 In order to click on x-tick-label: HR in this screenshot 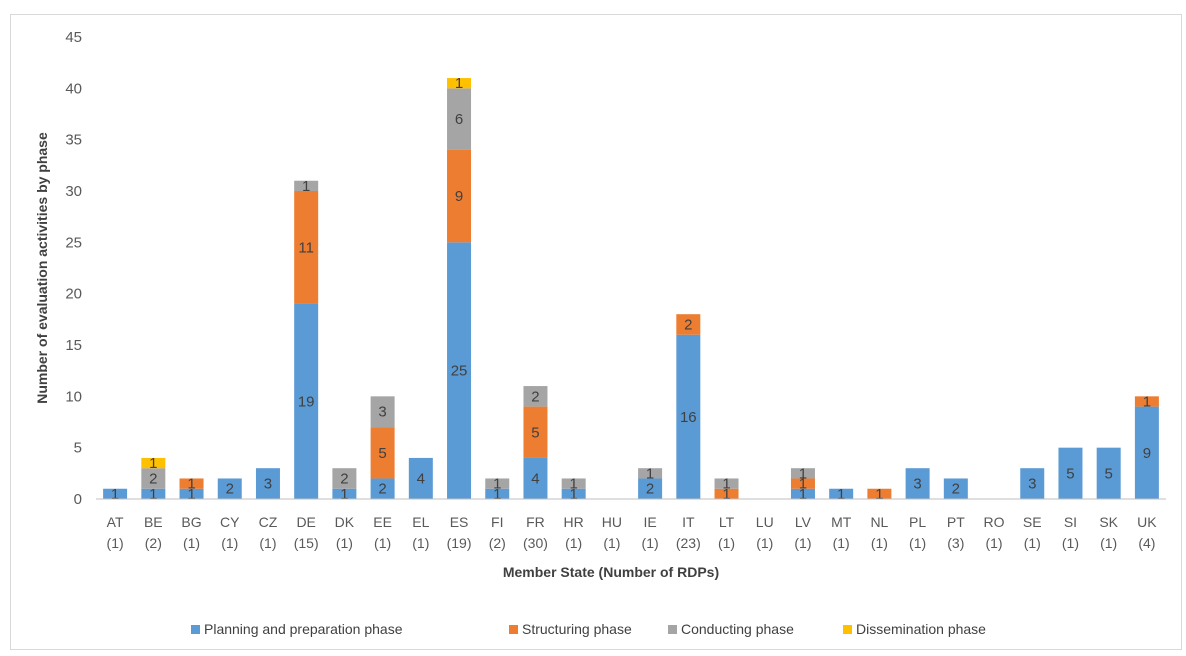, I will do `click(574, 522)`.